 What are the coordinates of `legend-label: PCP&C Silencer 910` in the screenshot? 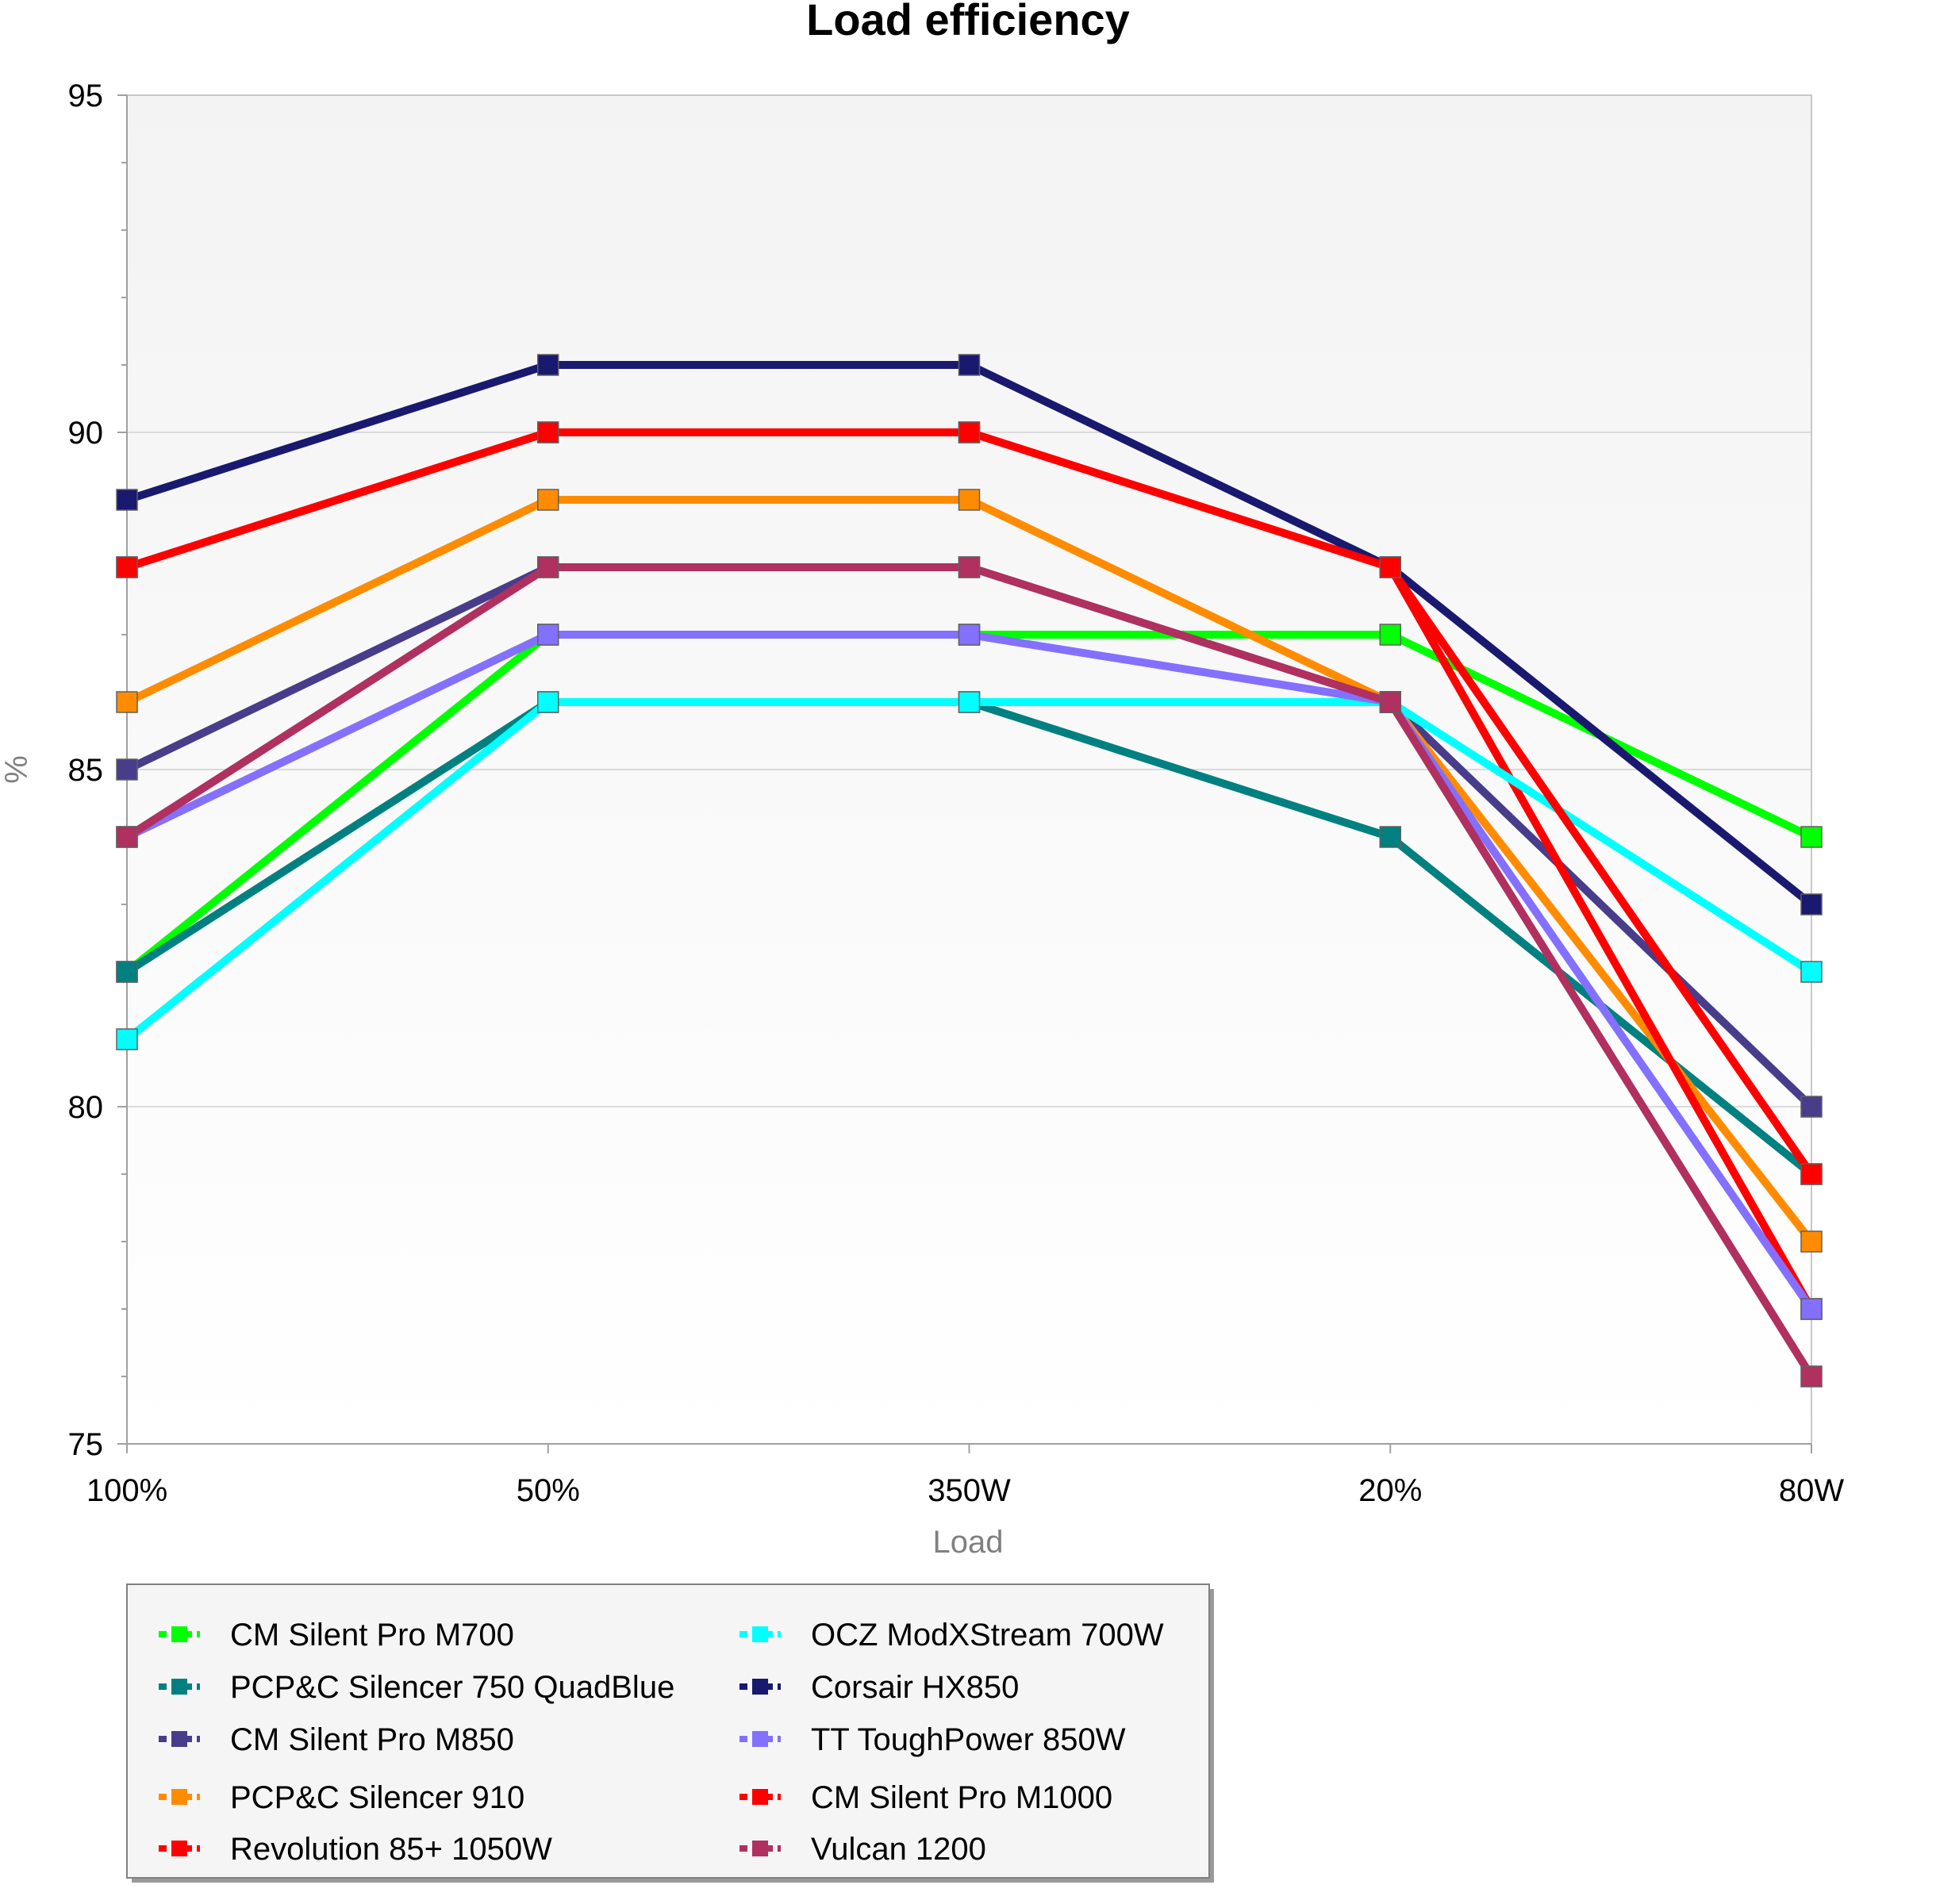 It's located at (377, 1797).